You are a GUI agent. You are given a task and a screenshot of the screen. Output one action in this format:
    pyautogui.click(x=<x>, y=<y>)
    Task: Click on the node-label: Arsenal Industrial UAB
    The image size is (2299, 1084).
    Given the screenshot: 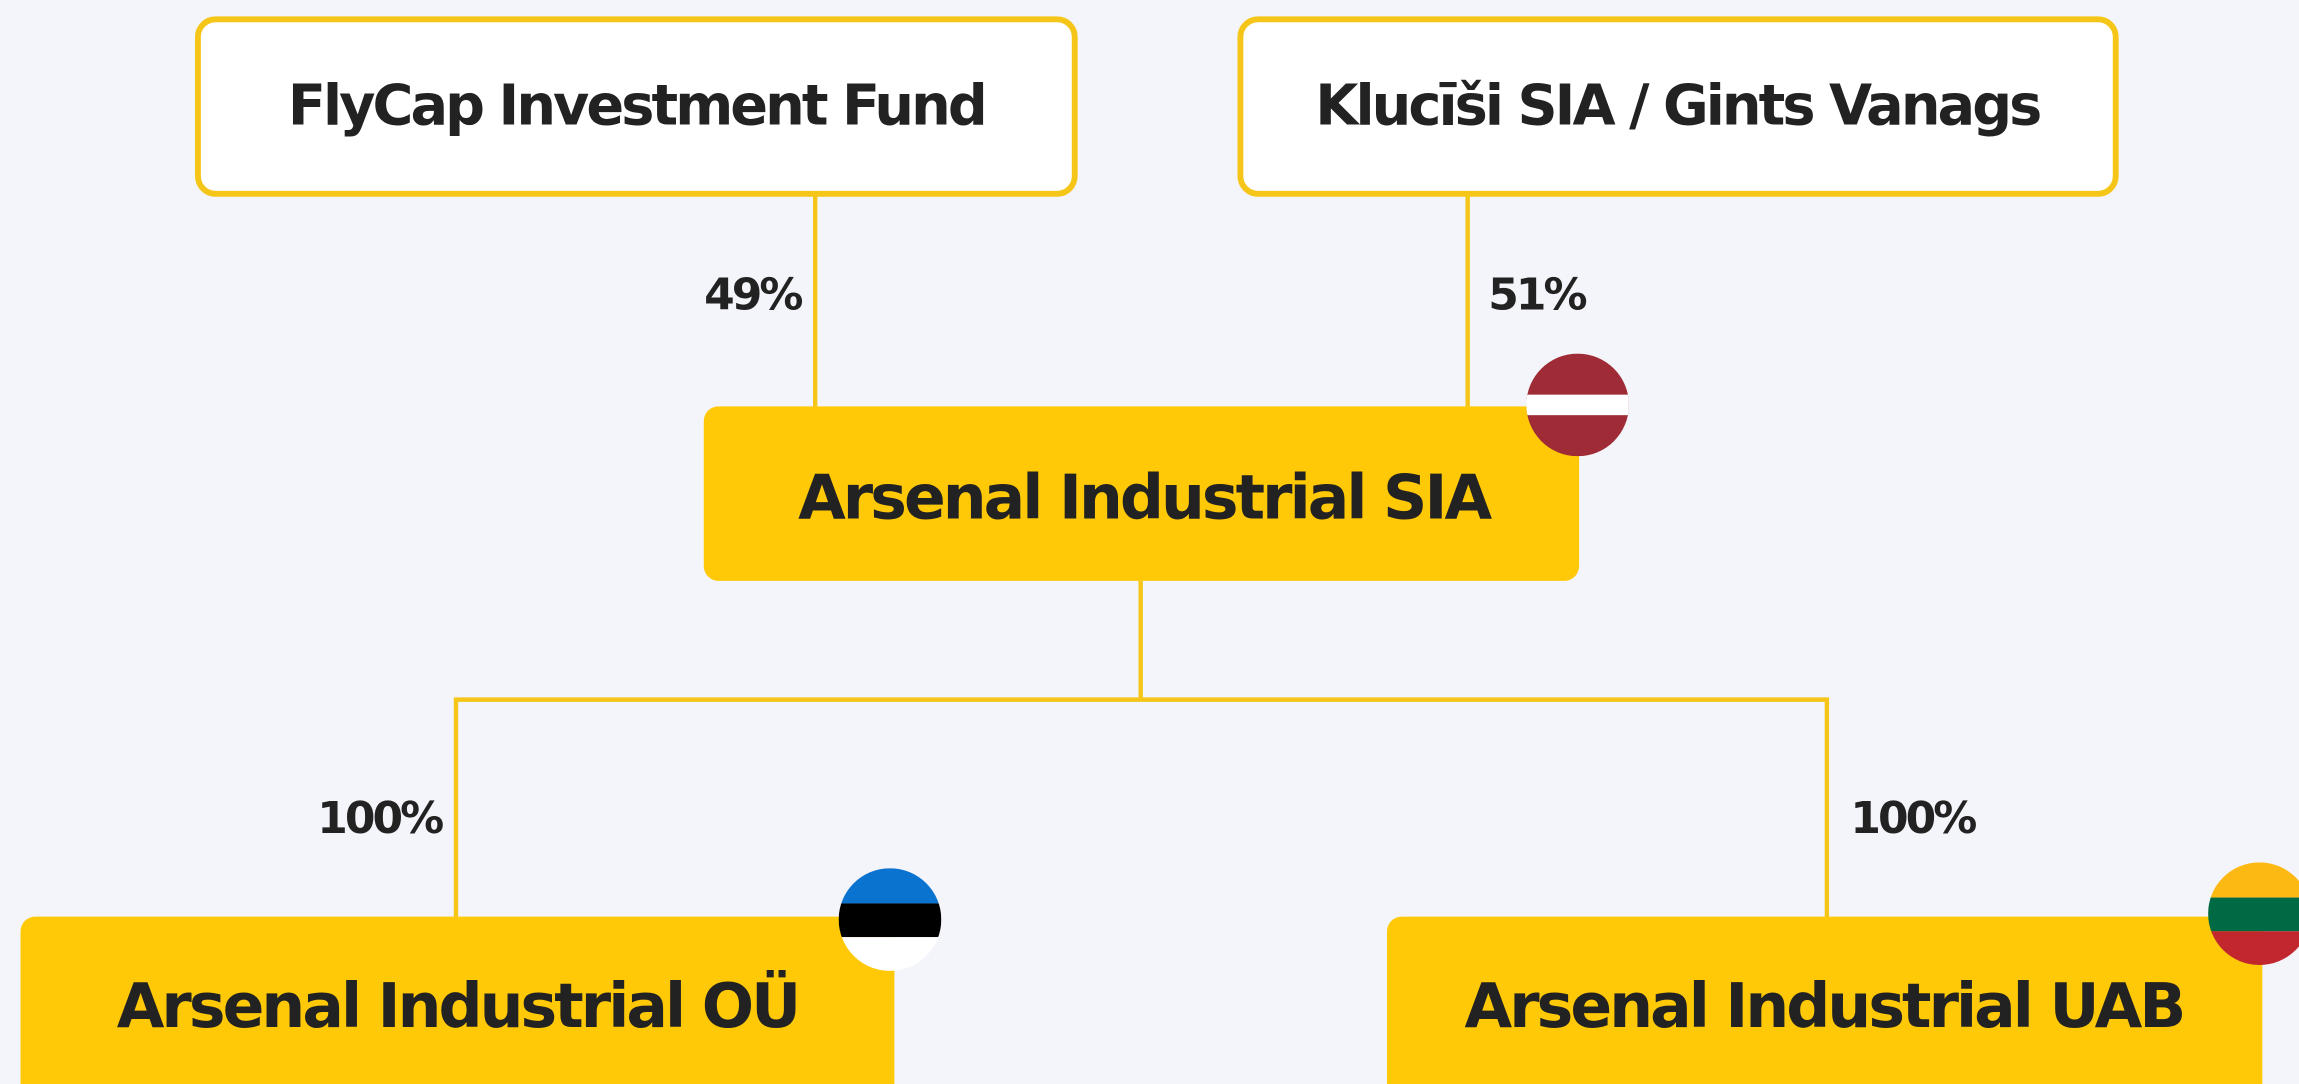 What is the action you would take?
    pyautogui.click(x=1823, y=1006)
    